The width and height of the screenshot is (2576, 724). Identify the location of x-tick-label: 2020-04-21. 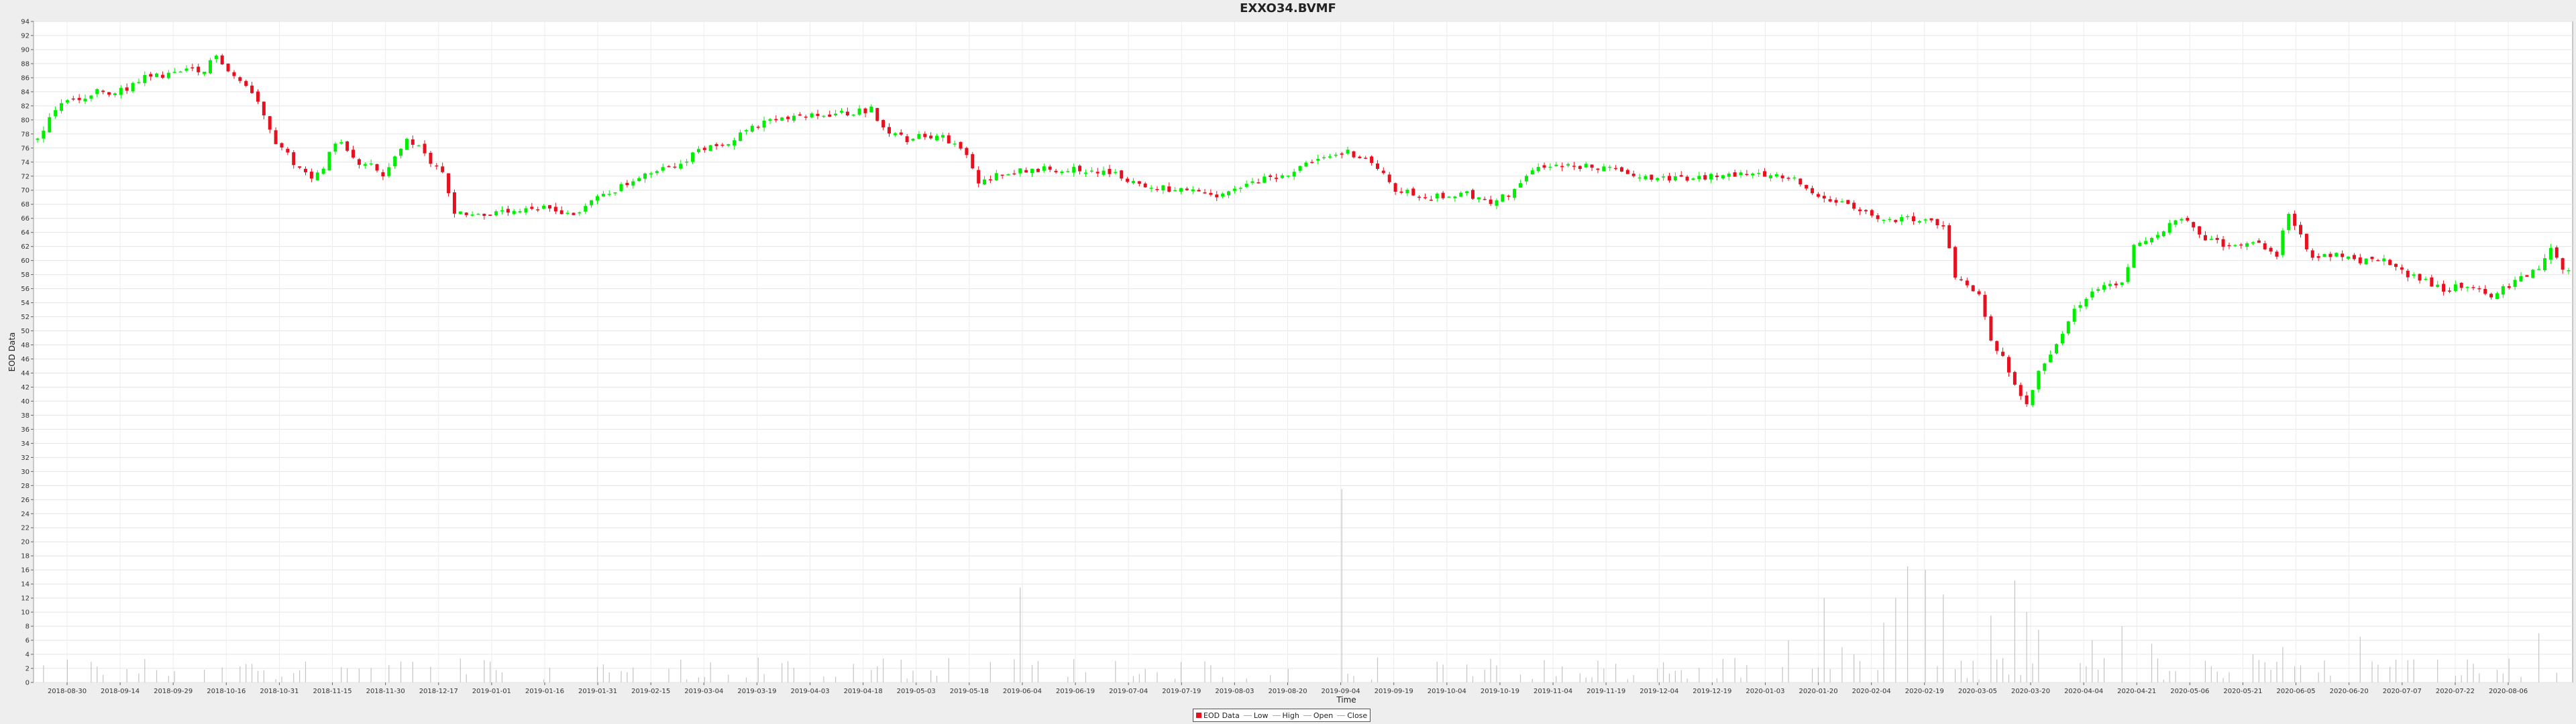
(2136, 691).